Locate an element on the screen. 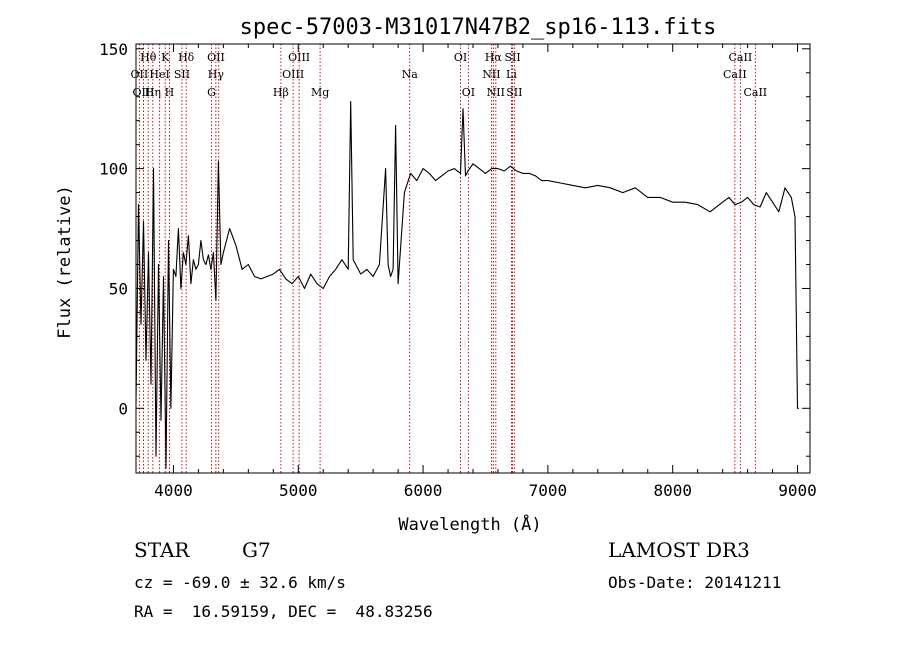 The image size is (900, 649). y-tick-label: 100 is located at coordinates (113, 169).